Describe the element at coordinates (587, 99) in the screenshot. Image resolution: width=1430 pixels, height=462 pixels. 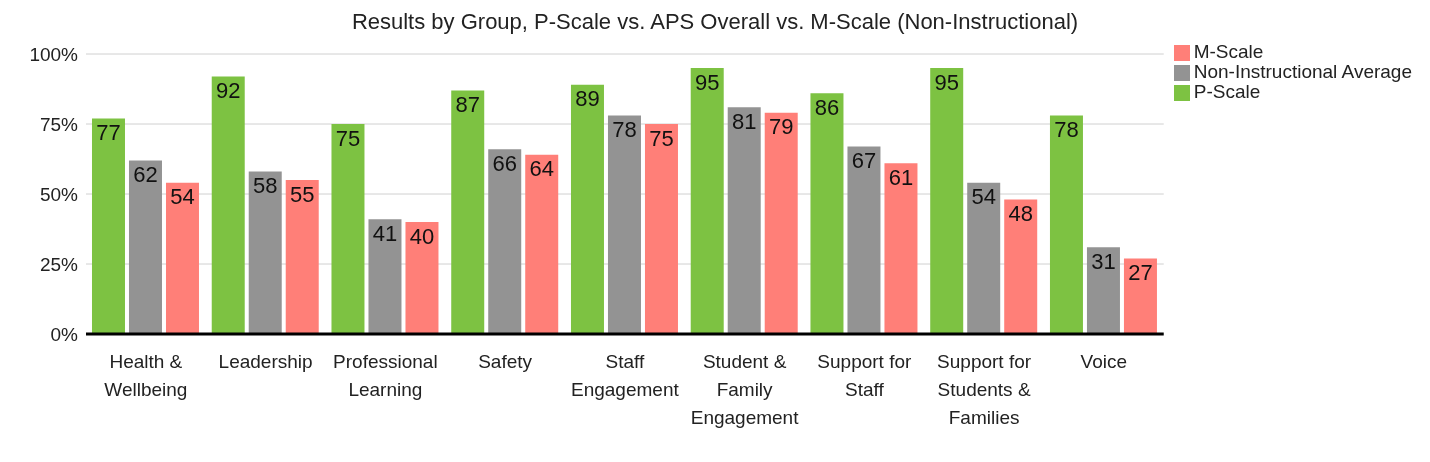
I see `data-label: 89` at that location.